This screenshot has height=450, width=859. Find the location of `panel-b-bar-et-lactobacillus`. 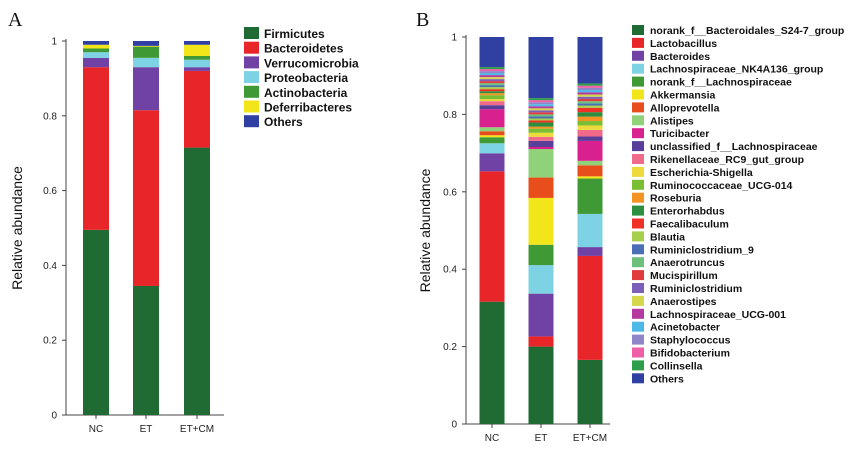

panel-b-bar-et-lactobacillus is located at coordinates (541, 341).